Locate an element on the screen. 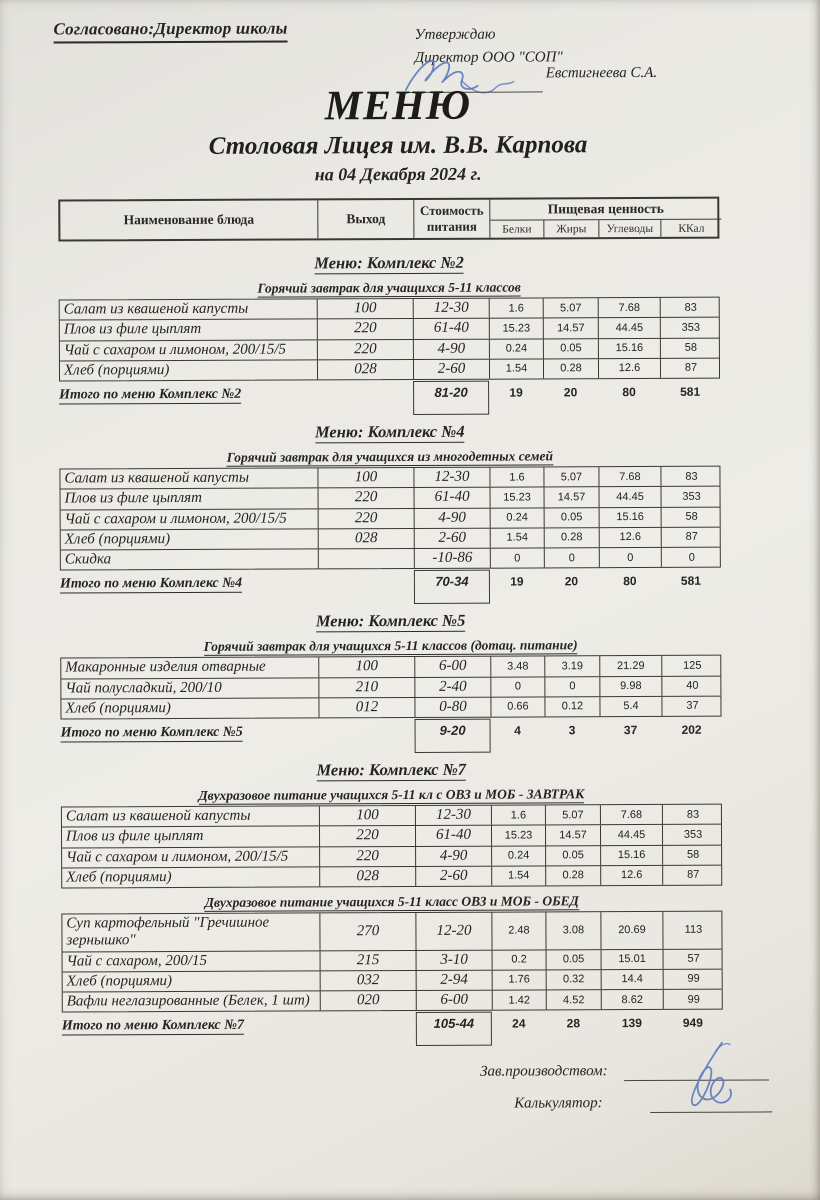  protein-cell: 0.24 is located at coordinates (516, 348).